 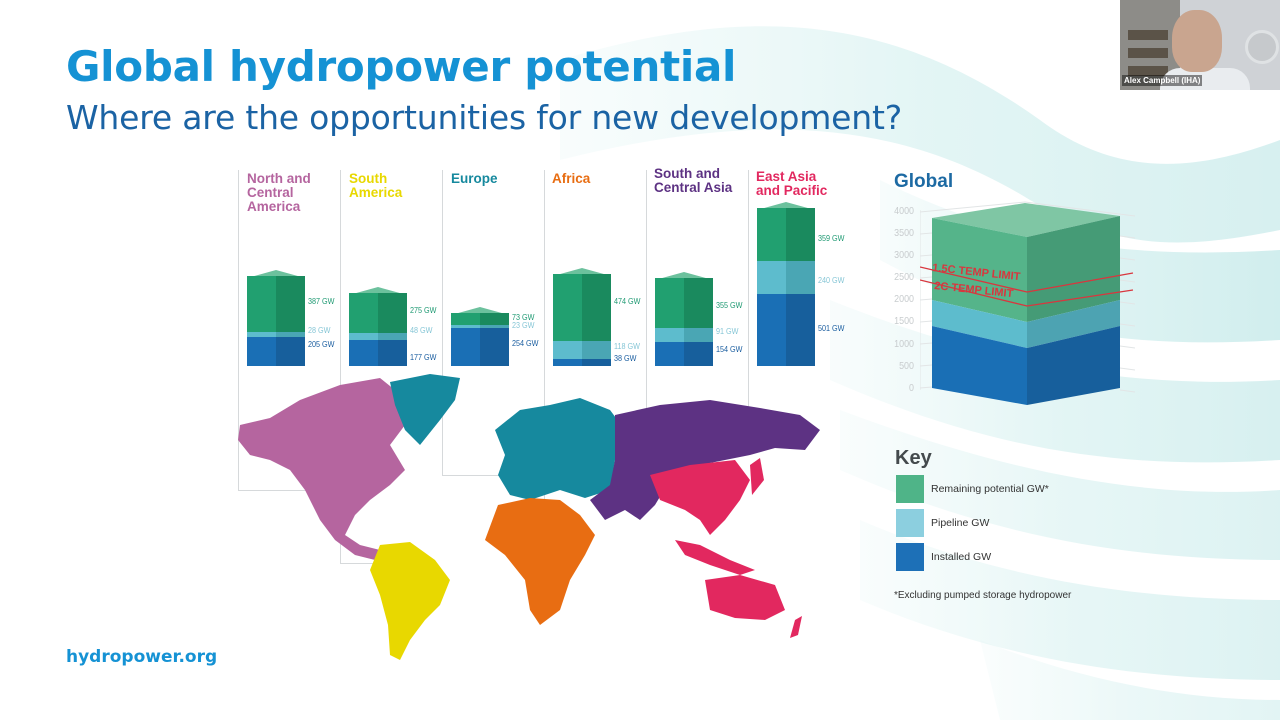 I want to click on global-chart-title: Global, so click(x=924, y=181).